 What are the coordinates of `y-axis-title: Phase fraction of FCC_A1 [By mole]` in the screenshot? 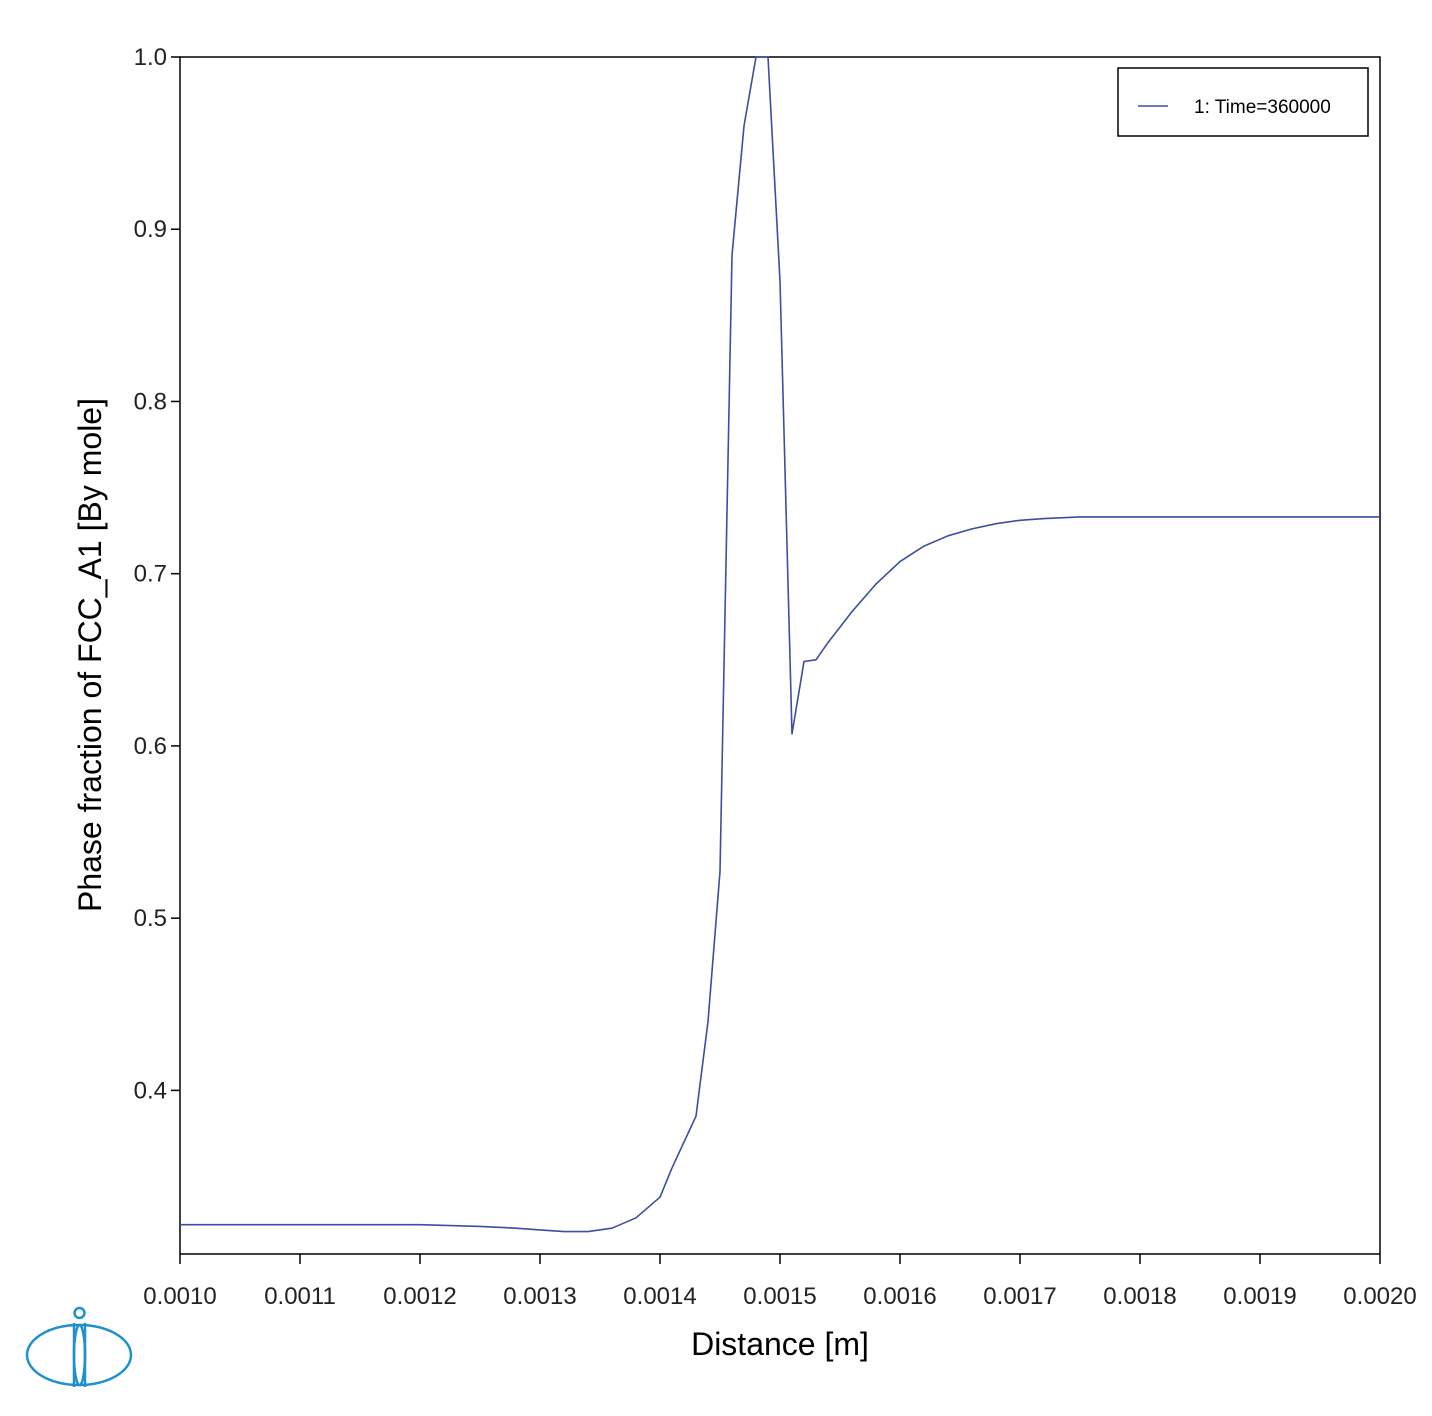 It's located at (90, 655).